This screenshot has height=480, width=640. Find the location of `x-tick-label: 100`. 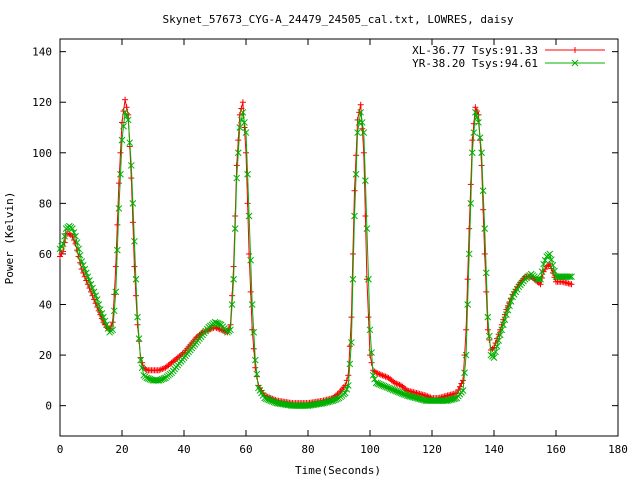

x-tick-label: 100 is located at coordinates (370, 449).